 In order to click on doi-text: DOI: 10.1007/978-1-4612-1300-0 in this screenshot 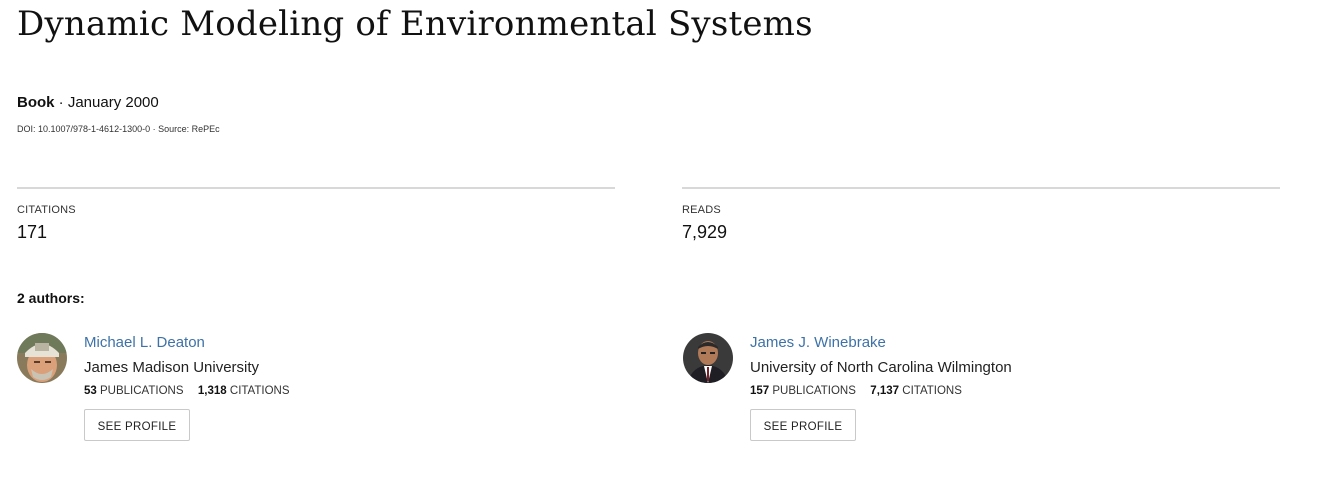, I will do `click(84, 129)`.